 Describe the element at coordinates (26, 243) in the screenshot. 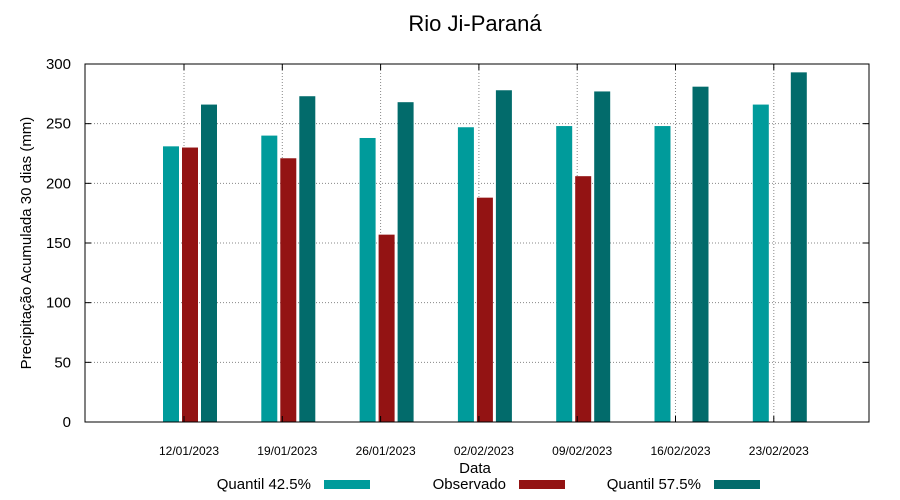

I see `y-axis-label: Precipitação Acumulada 30 dias (mm)` at that location.